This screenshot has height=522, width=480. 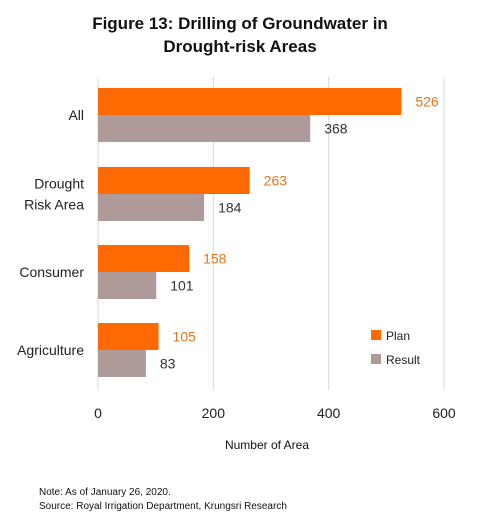 I want to click on category-label: Agriculture, so click(x=50, y=350).